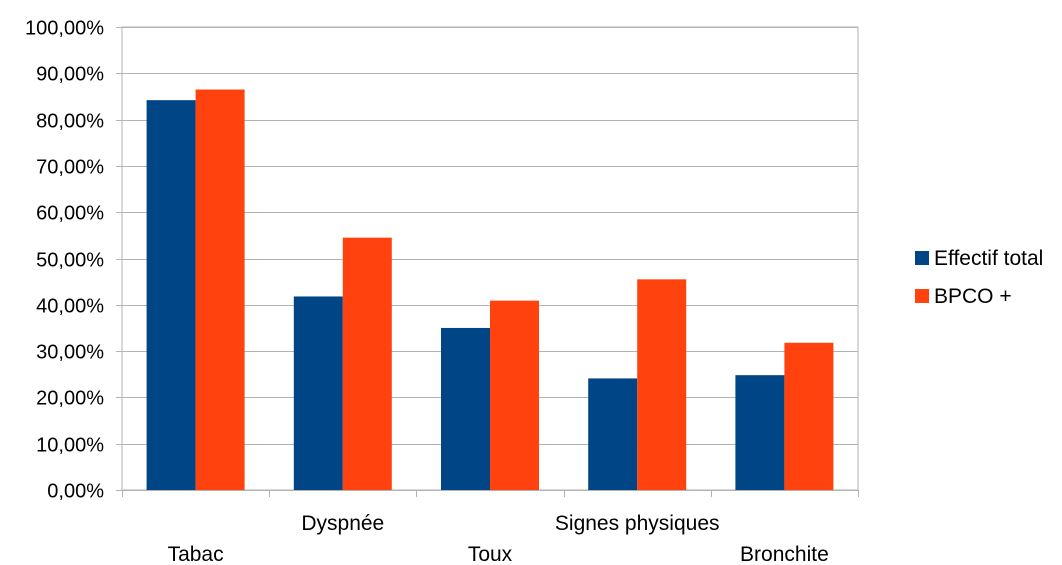 This screenshot has width=1062, height=565. I want to click on y-tick-label: 40,00%, so click(70, 307).